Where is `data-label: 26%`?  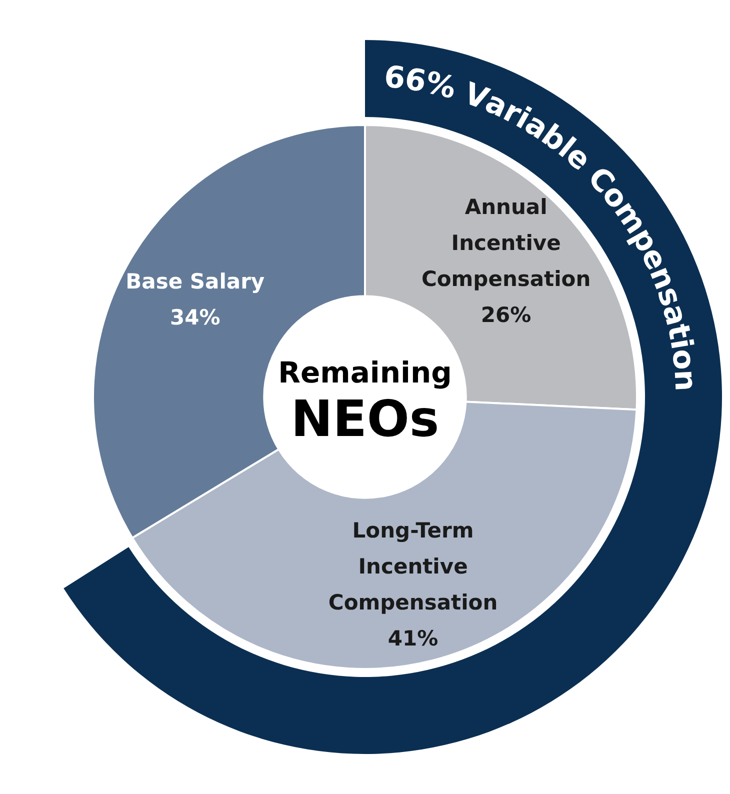 data-label: 26% is located at coordinates (506, 314).